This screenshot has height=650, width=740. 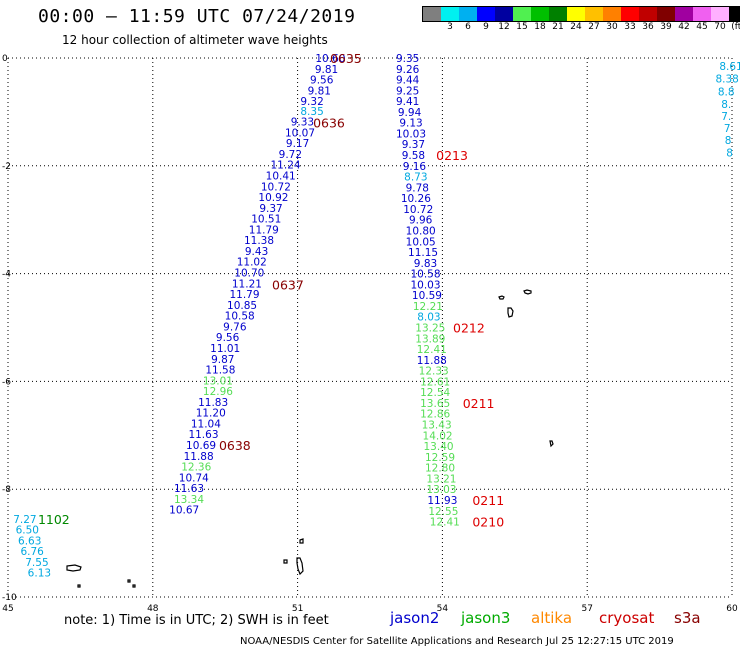 What do you see at coordinates (441, 479) in the screenshot?
I see `wave-height-value: 13.21` at bounding box center [441, 479].